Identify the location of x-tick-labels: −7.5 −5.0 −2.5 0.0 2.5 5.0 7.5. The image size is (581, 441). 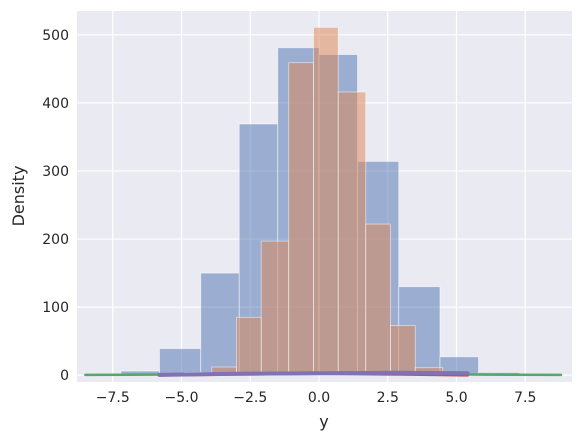
(316, 398).